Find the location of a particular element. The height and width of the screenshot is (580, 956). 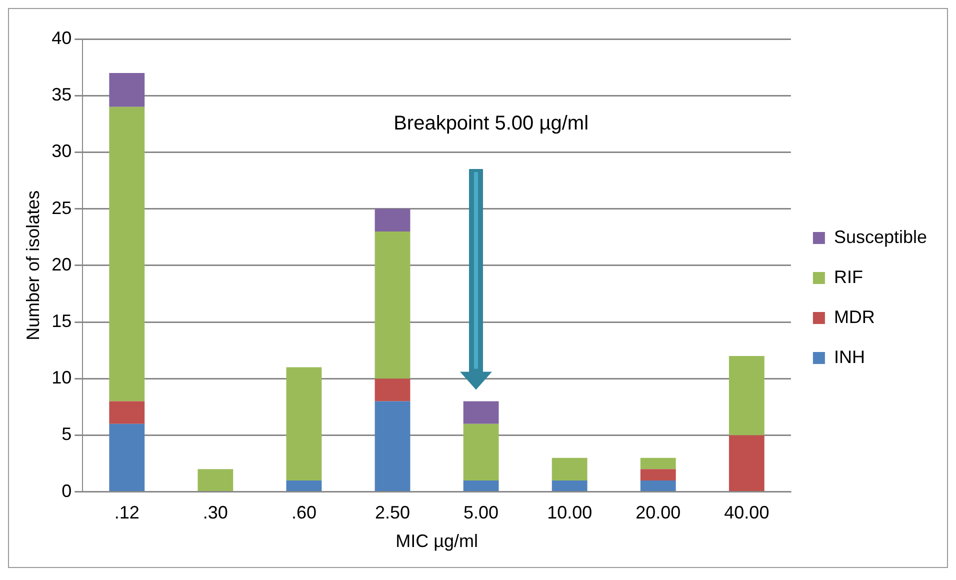

legend-label: INH is located at coordinates (849, 356).